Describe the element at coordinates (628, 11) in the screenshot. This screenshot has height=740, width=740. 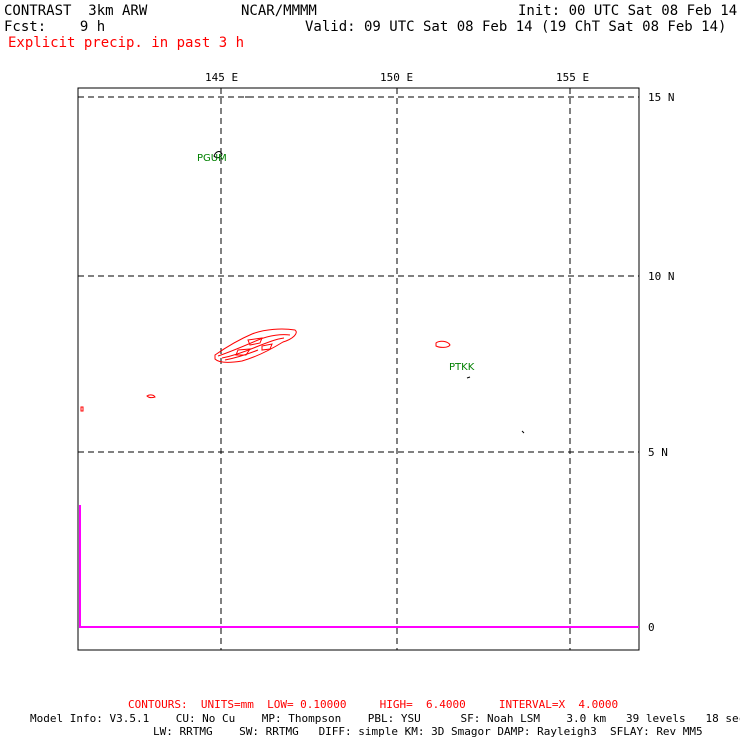
I see `init-time: Init: 00 UTC Sat 08 Feb 14` at that location.